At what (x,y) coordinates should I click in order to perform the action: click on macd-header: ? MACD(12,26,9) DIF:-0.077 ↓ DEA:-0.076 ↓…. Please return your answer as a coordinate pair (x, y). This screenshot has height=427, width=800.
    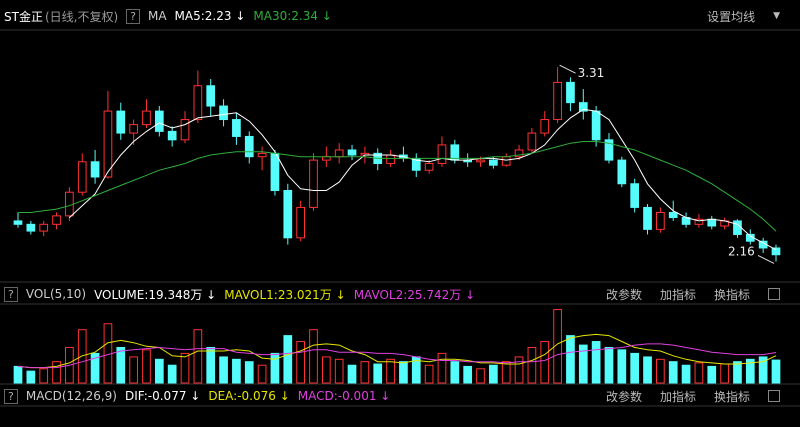
    Looking at the image, I should click on (400, 396).